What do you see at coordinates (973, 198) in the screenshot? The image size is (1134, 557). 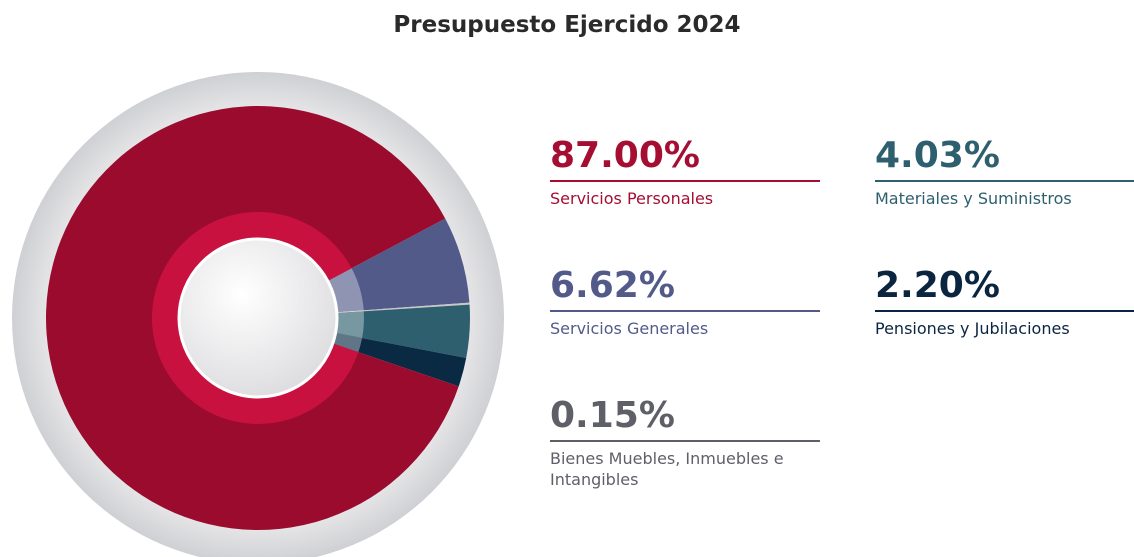 I see `legend-label: Materiales y Suministros` at bounding box center [973, 198].